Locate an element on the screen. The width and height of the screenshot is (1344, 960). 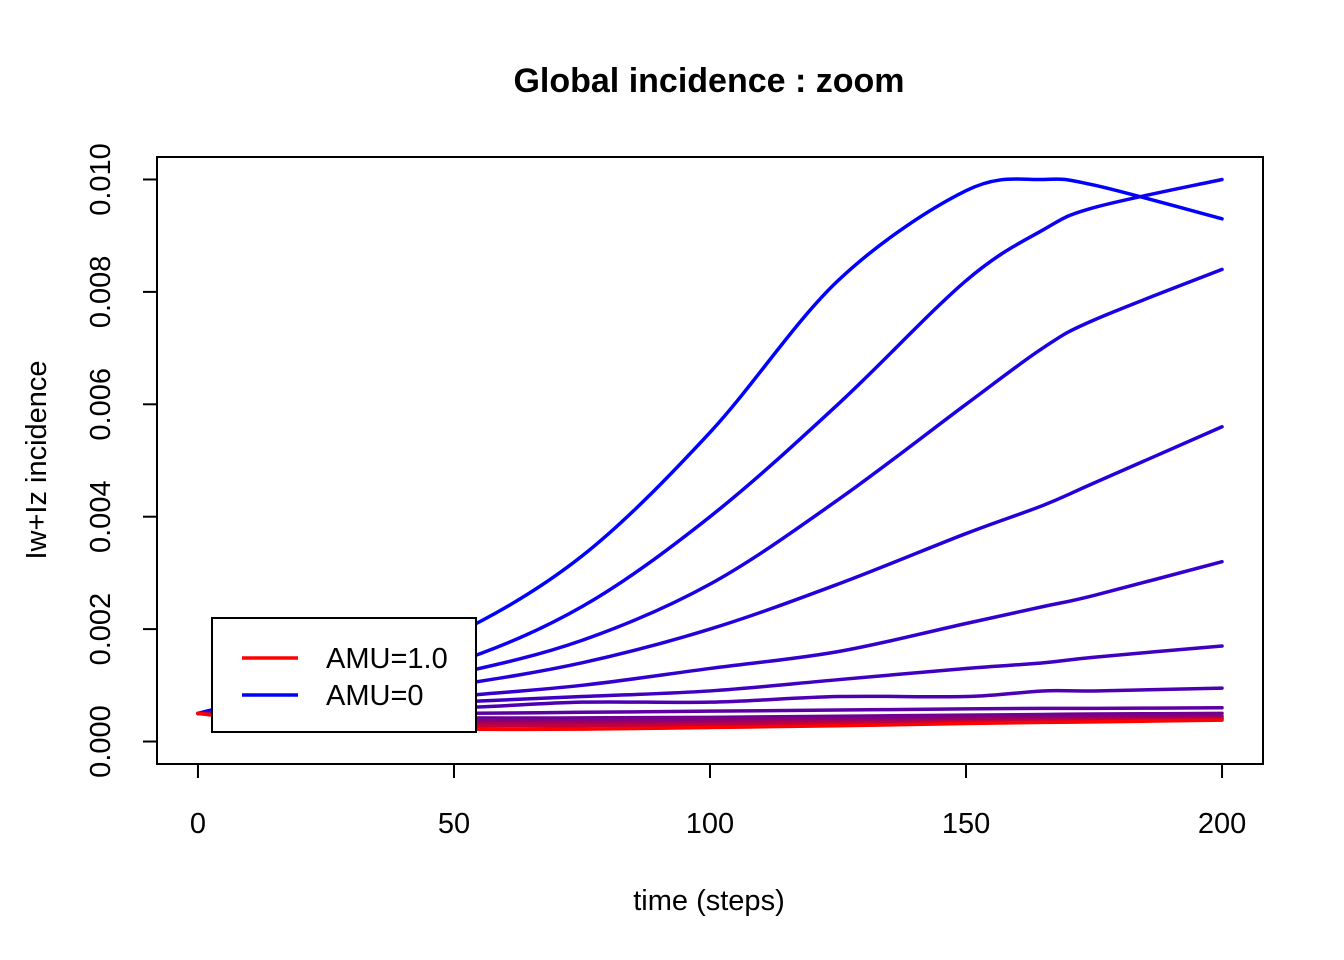
legend-label: AMU=1.0 is located at coordinates (387, 659).